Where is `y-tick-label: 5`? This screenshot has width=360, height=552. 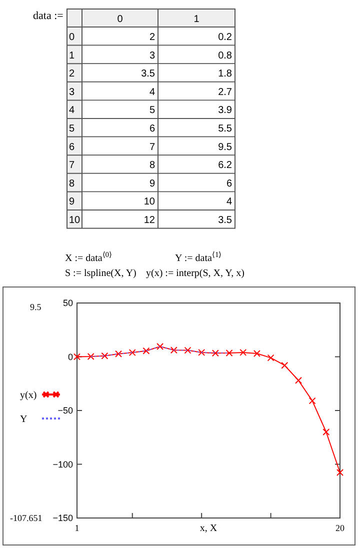
y-tick-label: 5 is located at coordinates (72, 129).